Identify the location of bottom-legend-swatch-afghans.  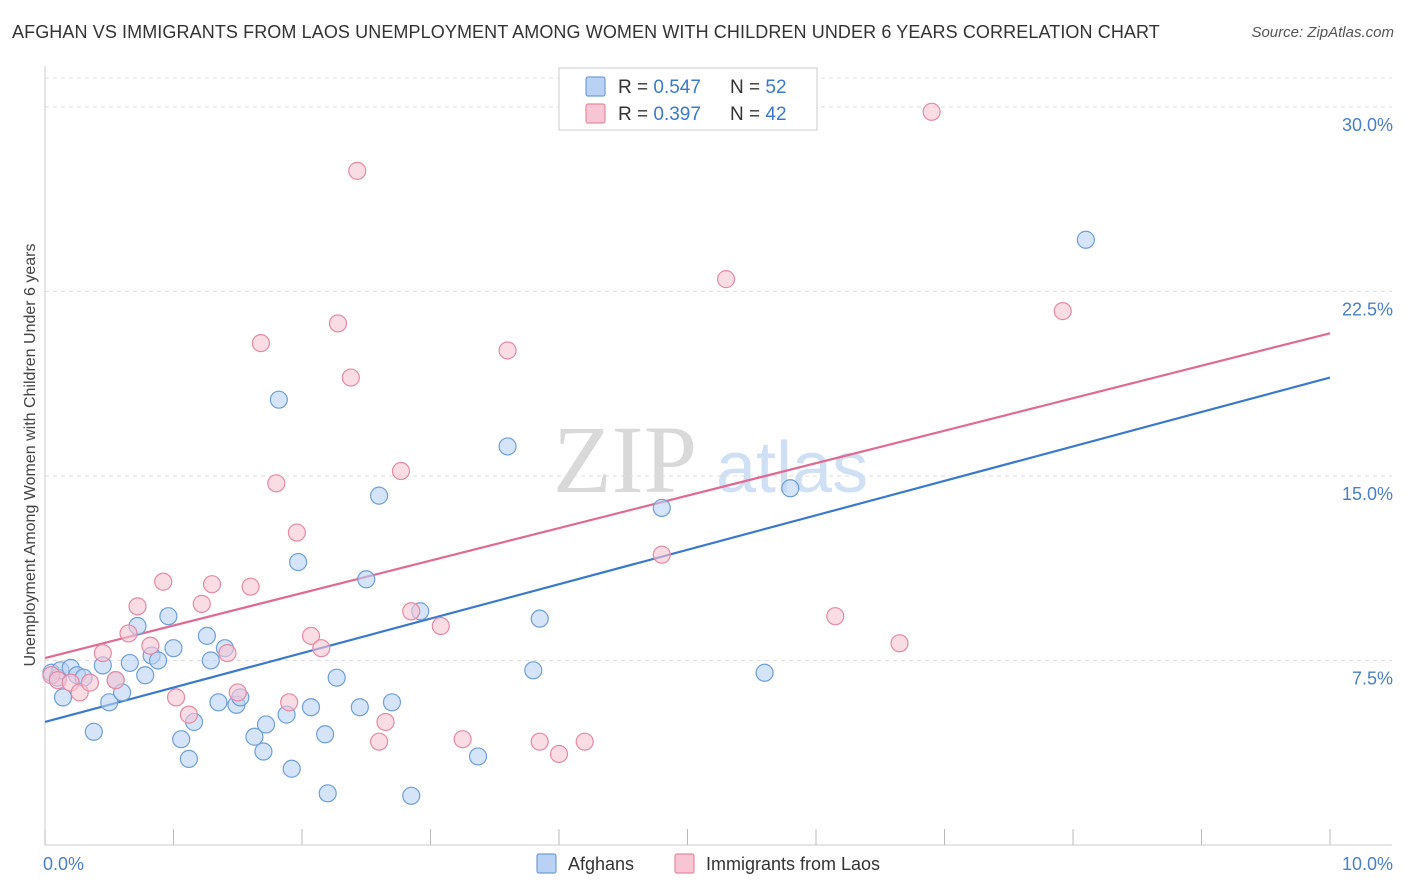
(546, 863).